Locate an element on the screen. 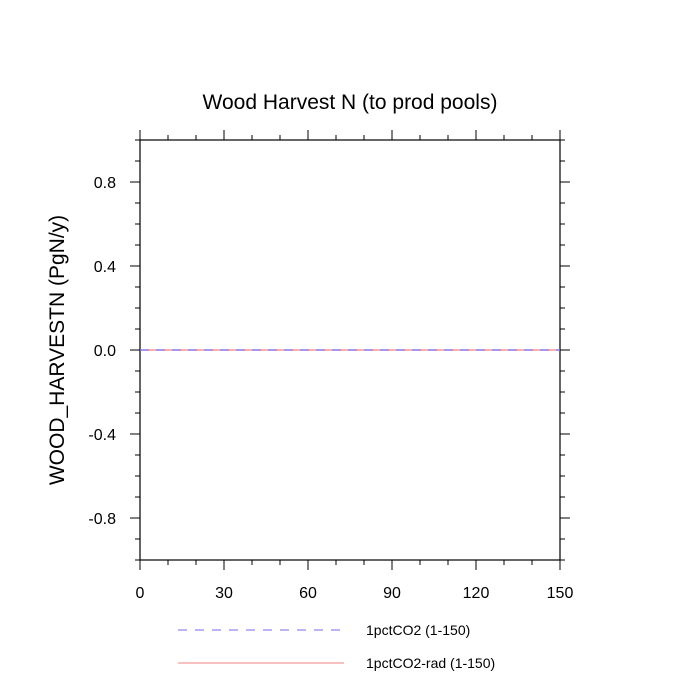 This screenshot has height=700, width=700. y-tick-label: 0.0 is located at coordinates (105, 351).